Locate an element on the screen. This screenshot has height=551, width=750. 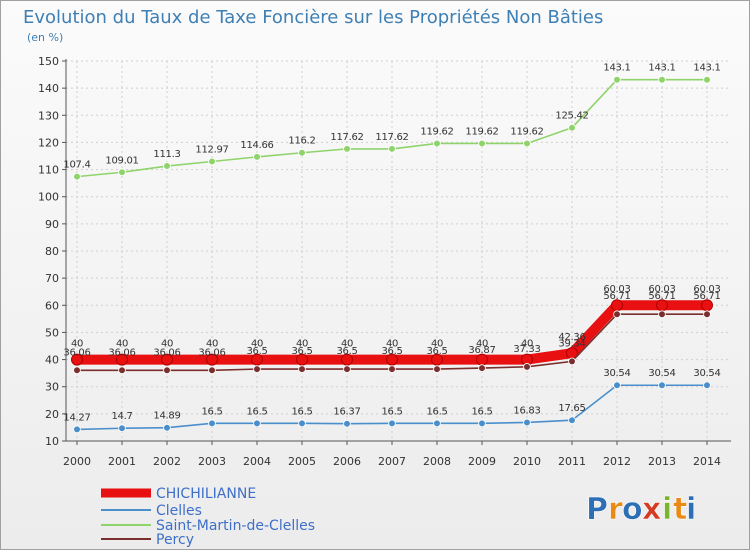
data-label: 114.66 is located at coordinates (256, 145).